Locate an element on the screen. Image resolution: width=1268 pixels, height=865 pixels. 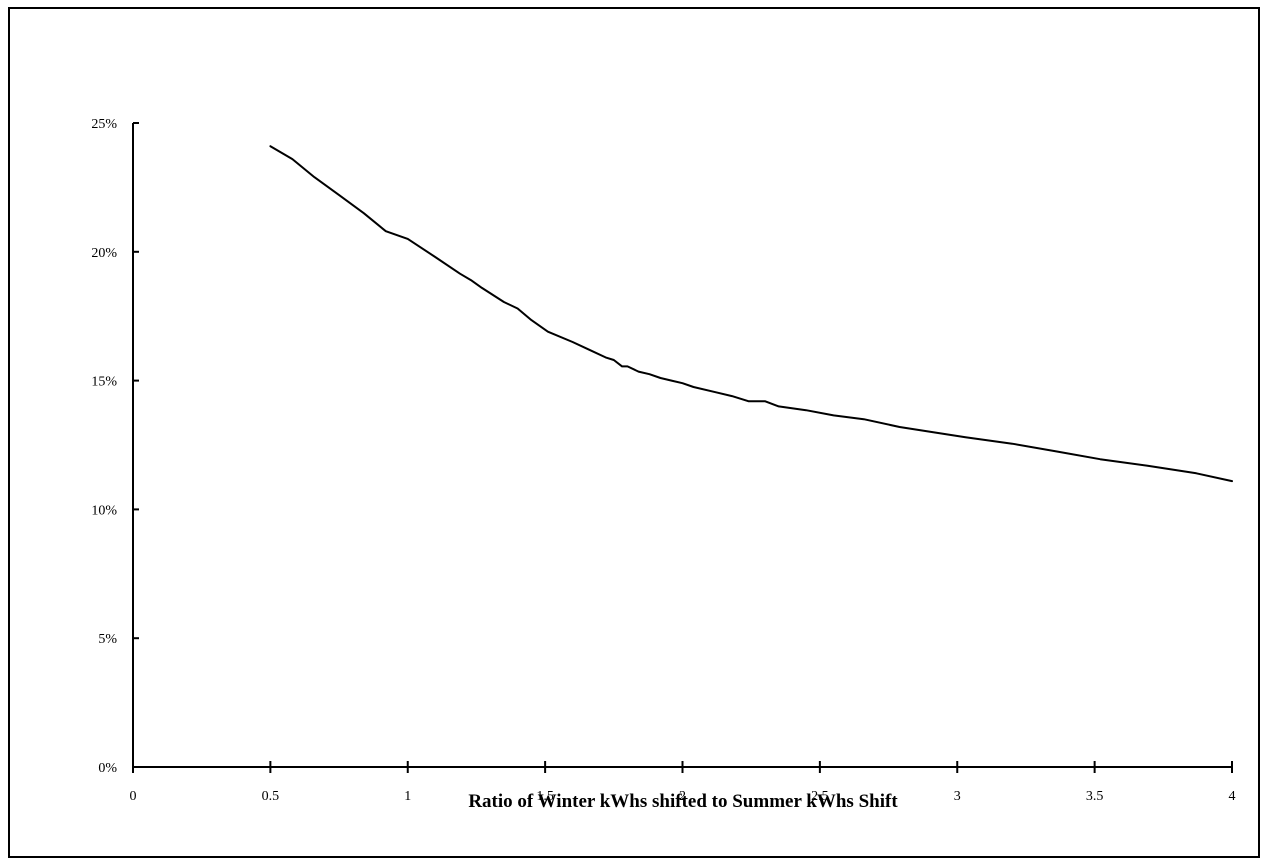
x-tick-label: 3 is located at coordinates (957, 796).